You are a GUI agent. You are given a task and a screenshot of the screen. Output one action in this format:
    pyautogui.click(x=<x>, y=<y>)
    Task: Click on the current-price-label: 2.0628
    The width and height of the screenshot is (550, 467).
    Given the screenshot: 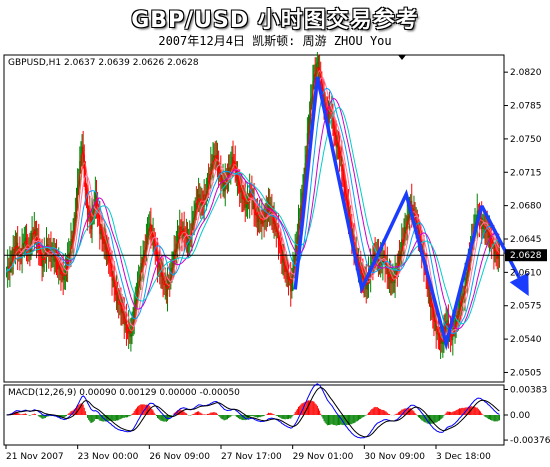 What is the action you would take?
    pyautogui.click(x=526, y=256)
    